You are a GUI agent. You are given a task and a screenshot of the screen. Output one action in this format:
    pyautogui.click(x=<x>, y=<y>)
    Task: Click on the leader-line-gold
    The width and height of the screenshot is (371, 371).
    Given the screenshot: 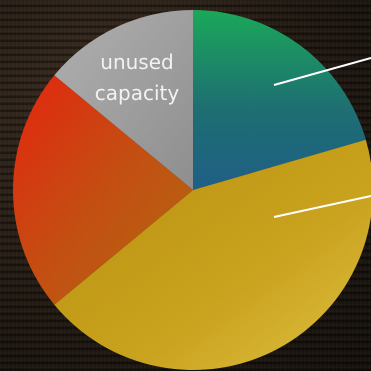 What is the action you would take?
    pyautogui.click(x=322, y=206)
    